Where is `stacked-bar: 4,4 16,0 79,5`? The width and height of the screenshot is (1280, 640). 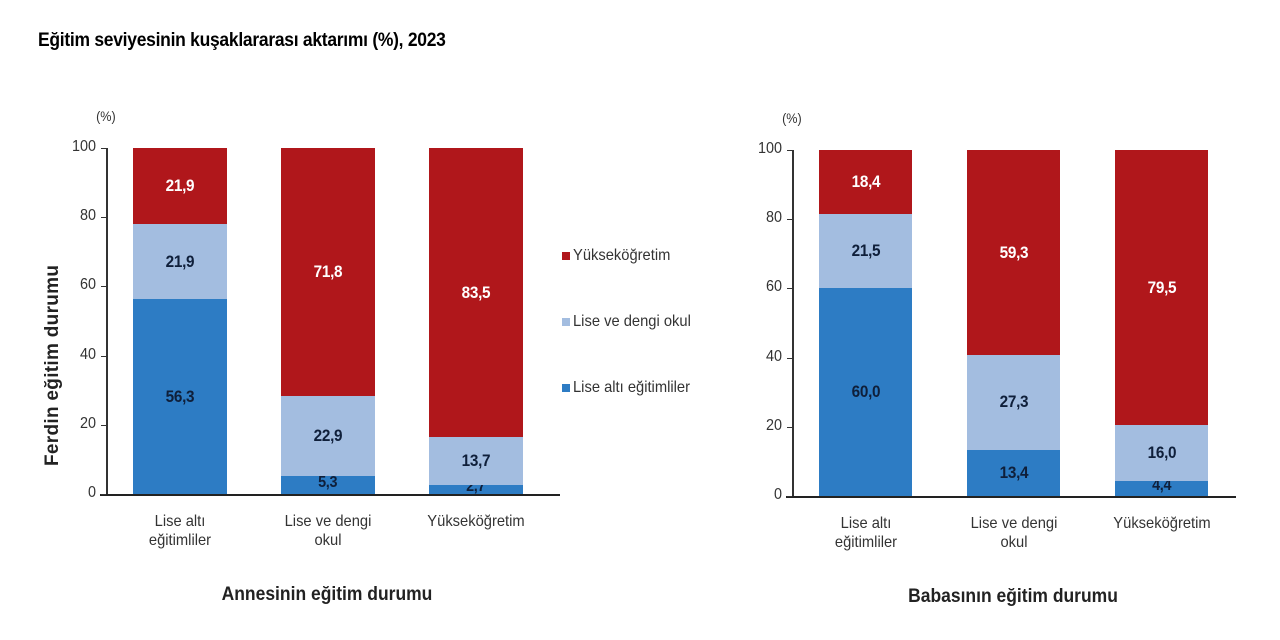
stacked-bar: 4,4 16,0 79,5 is located at coordinates (1161, 323).